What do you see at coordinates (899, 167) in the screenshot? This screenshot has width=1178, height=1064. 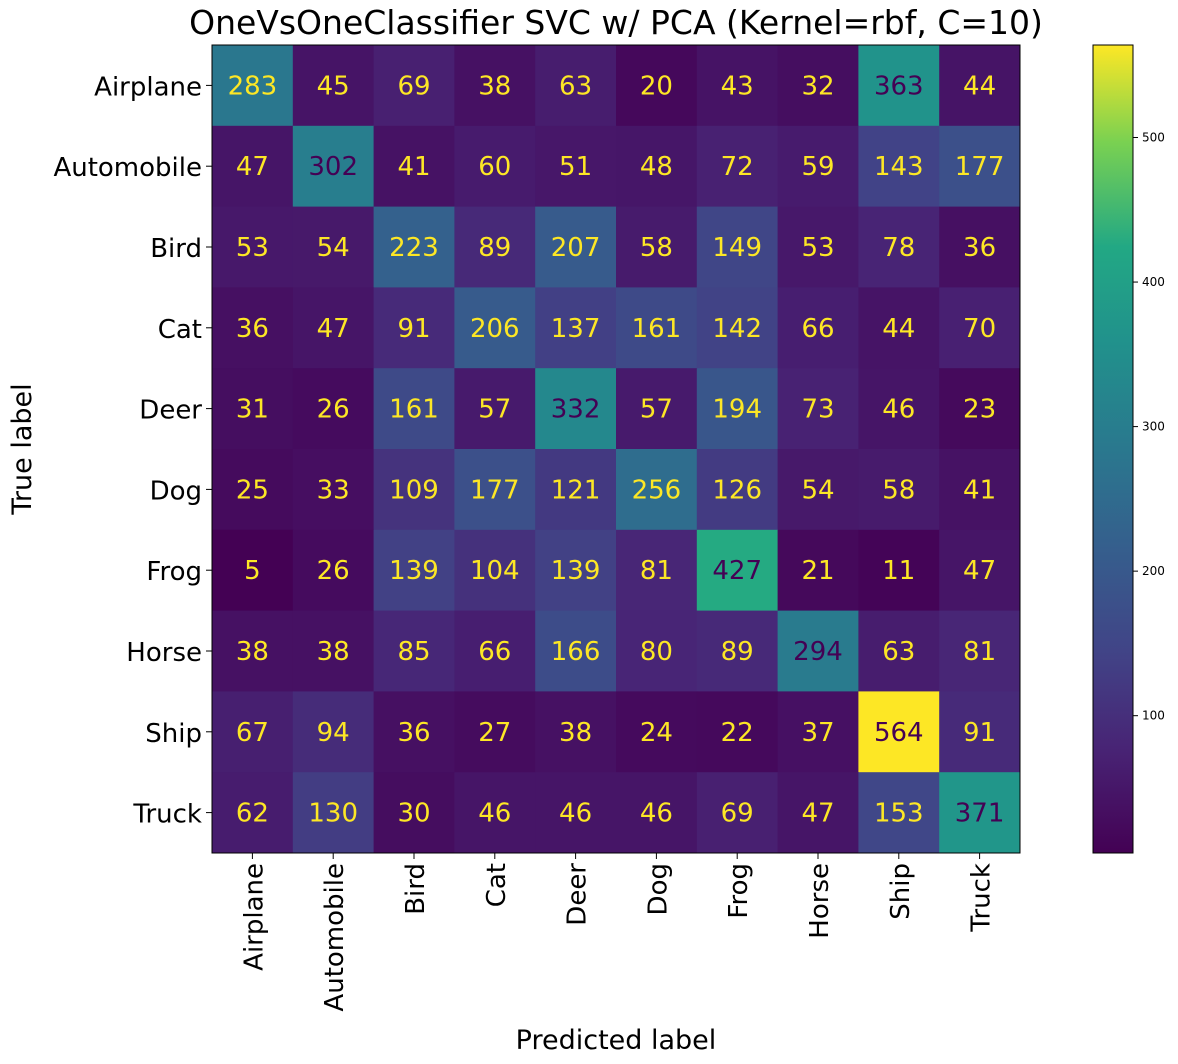 I see `cell-value-label: 143` at bounding box center [899, 167].